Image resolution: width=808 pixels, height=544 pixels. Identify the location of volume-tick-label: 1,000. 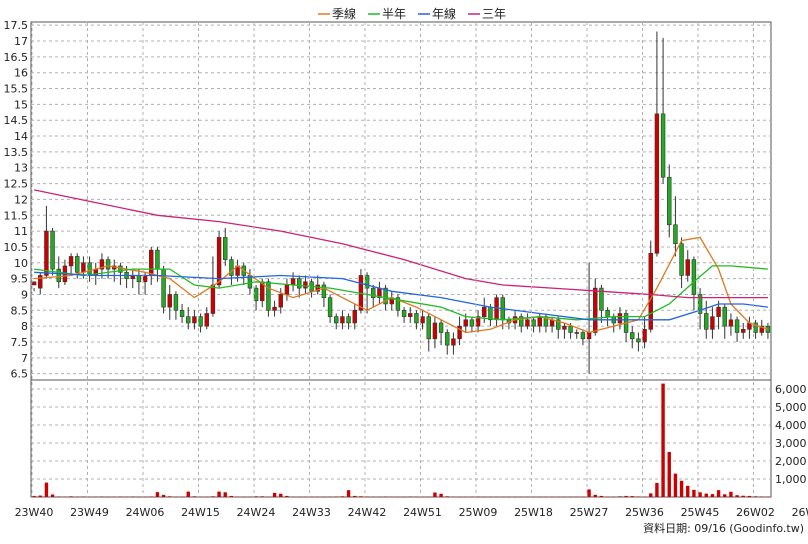
(791, 479).